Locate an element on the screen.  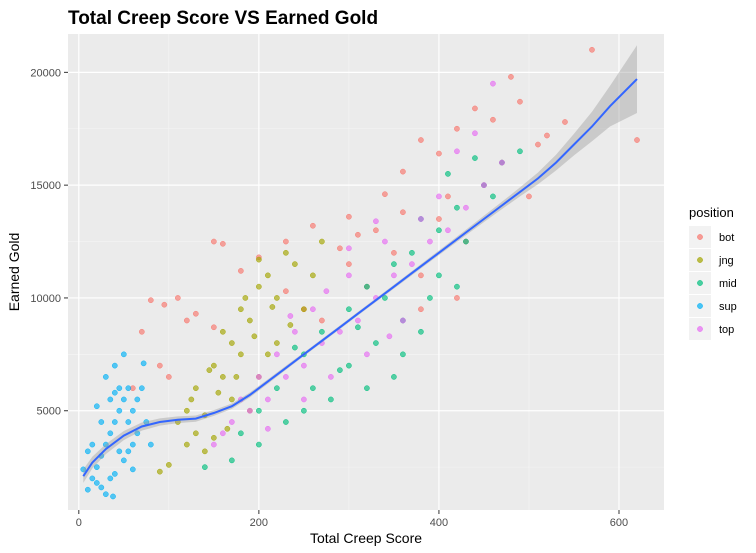
chart-title: Total Creep Score VS Earned Gold is located at coordinates (223, 18).